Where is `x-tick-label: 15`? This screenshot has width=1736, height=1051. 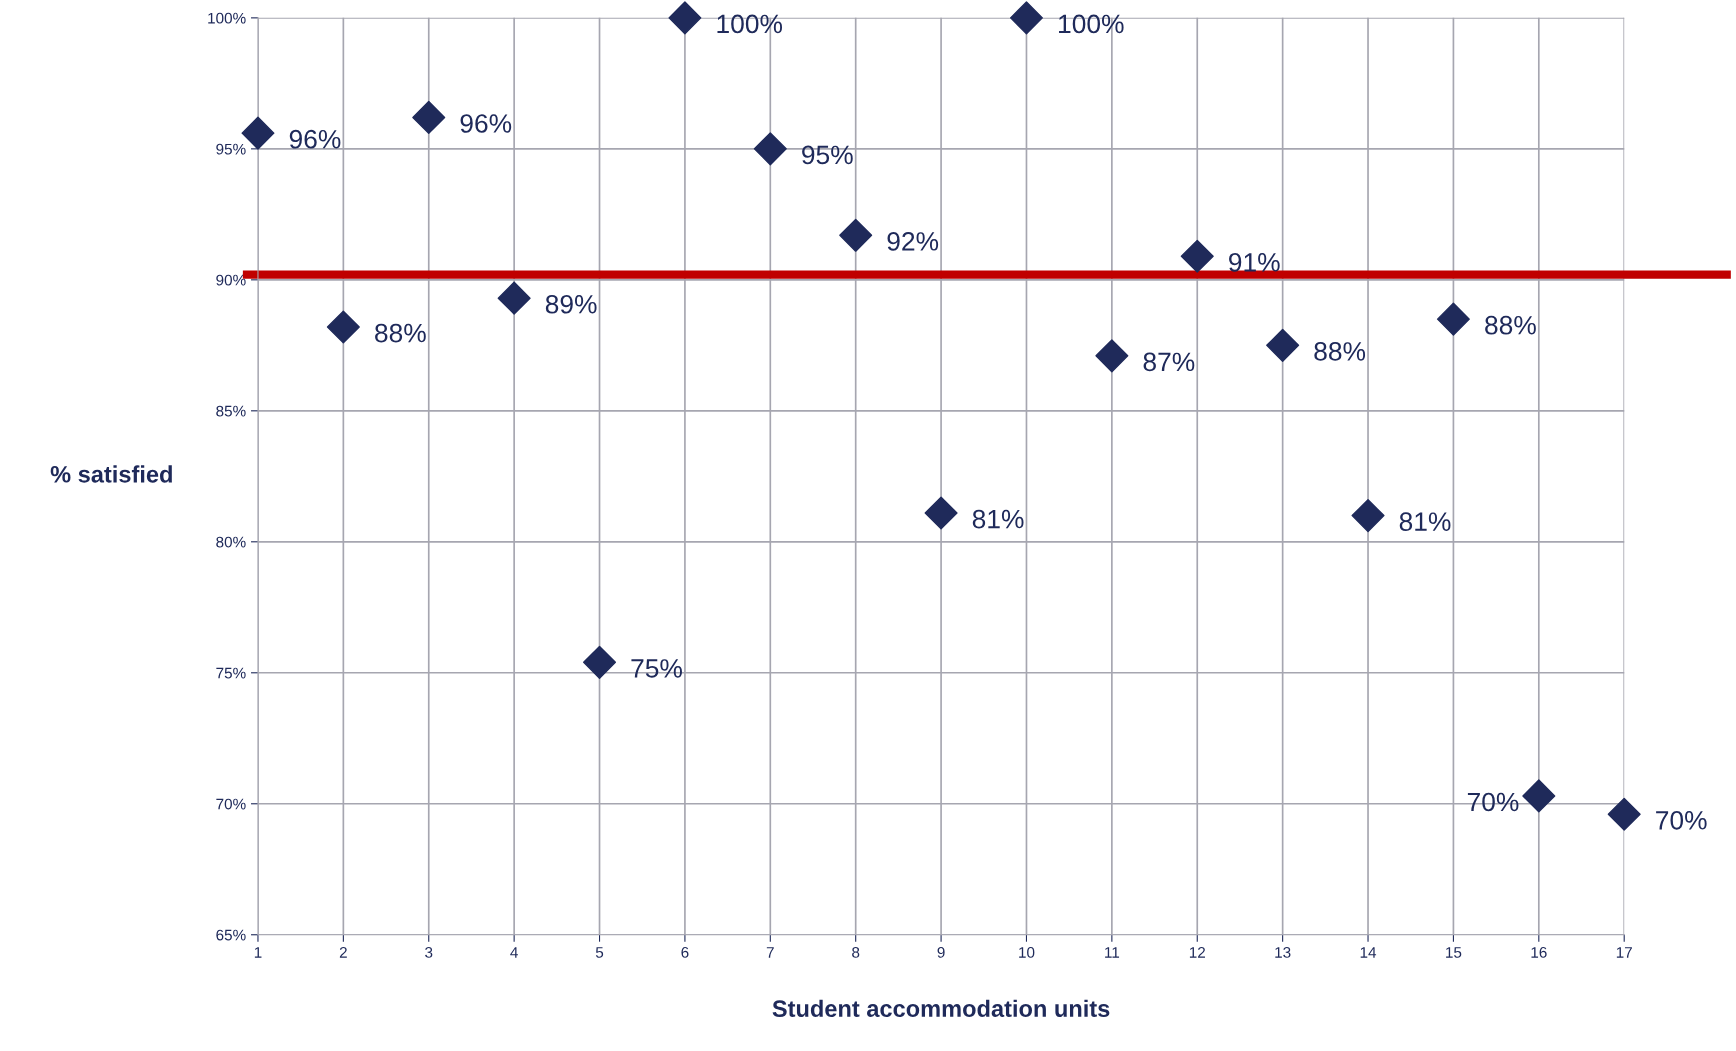
x-tick-label: 15 is located at coordinates (1454, 952).